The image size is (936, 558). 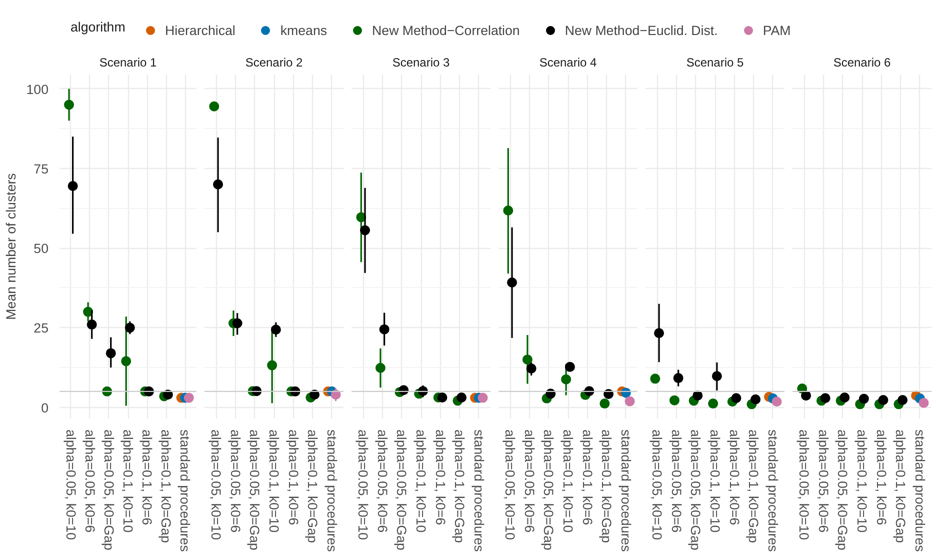 I want to click on chart-title: Scenario 6, so click(x=862, y=63).